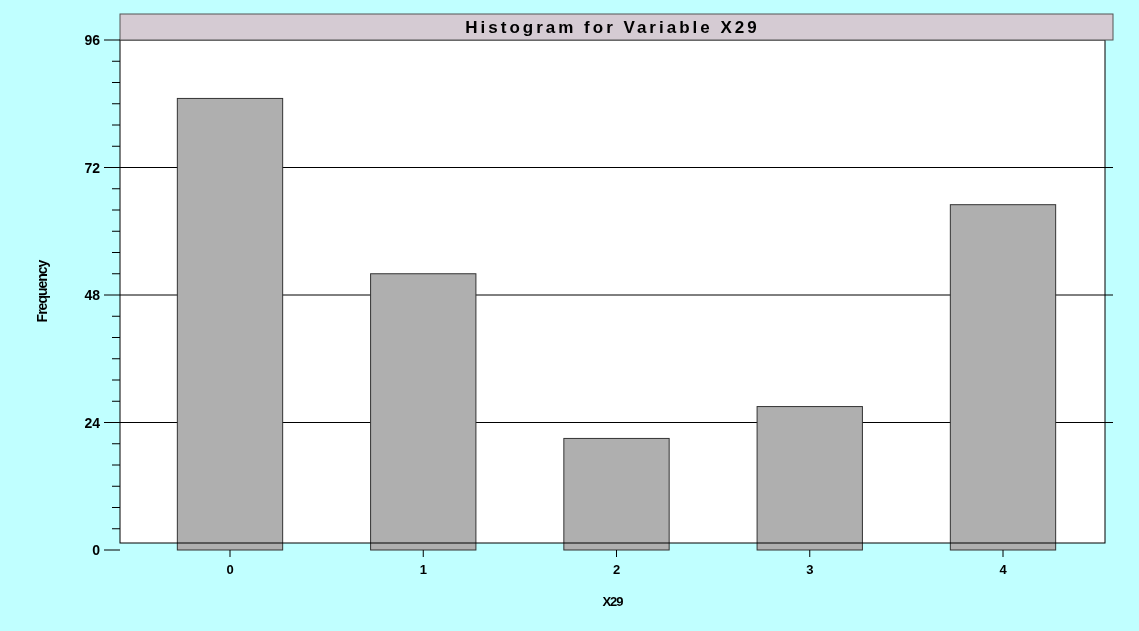  What do you see at coordinates (423, 569) in the screenshot?
I see `x-tick-label: 1` at bounding box center [423, 569].